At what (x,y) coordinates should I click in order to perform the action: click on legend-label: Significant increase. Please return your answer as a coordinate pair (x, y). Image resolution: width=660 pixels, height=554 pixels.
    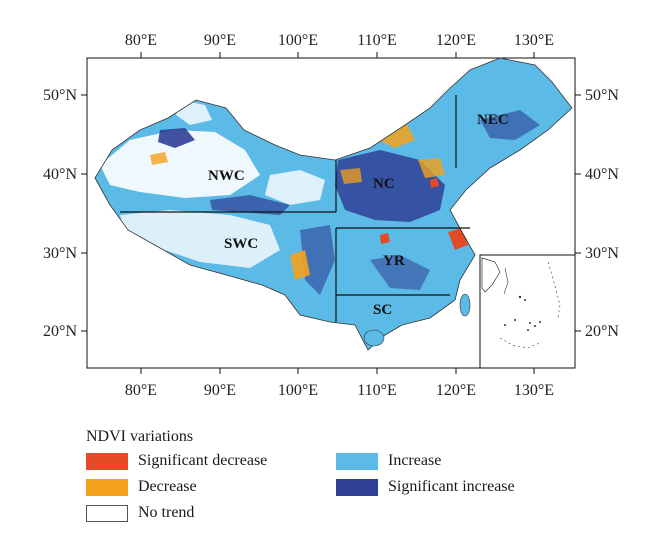
    Looking at the image, I should click on (451, 486).